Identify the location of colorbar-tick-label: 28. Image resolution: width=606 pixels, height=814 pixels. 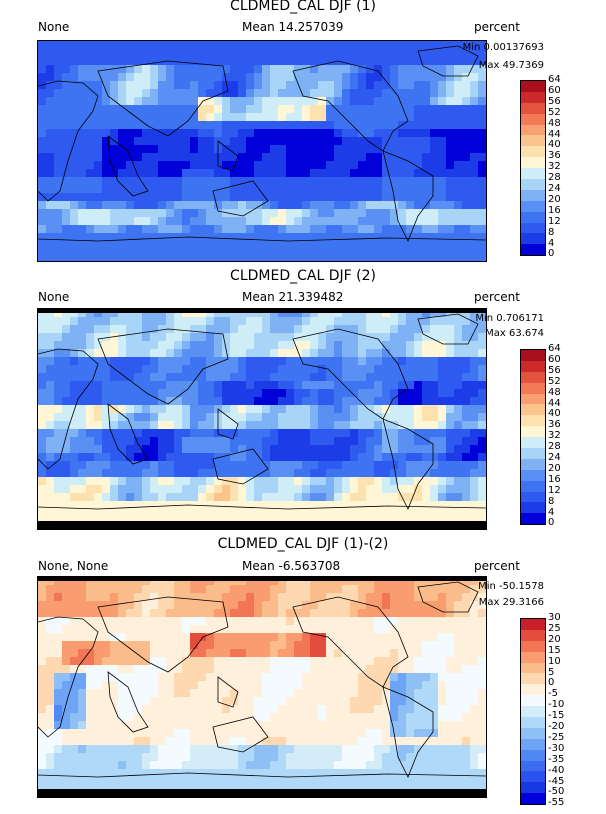
(554, 178).